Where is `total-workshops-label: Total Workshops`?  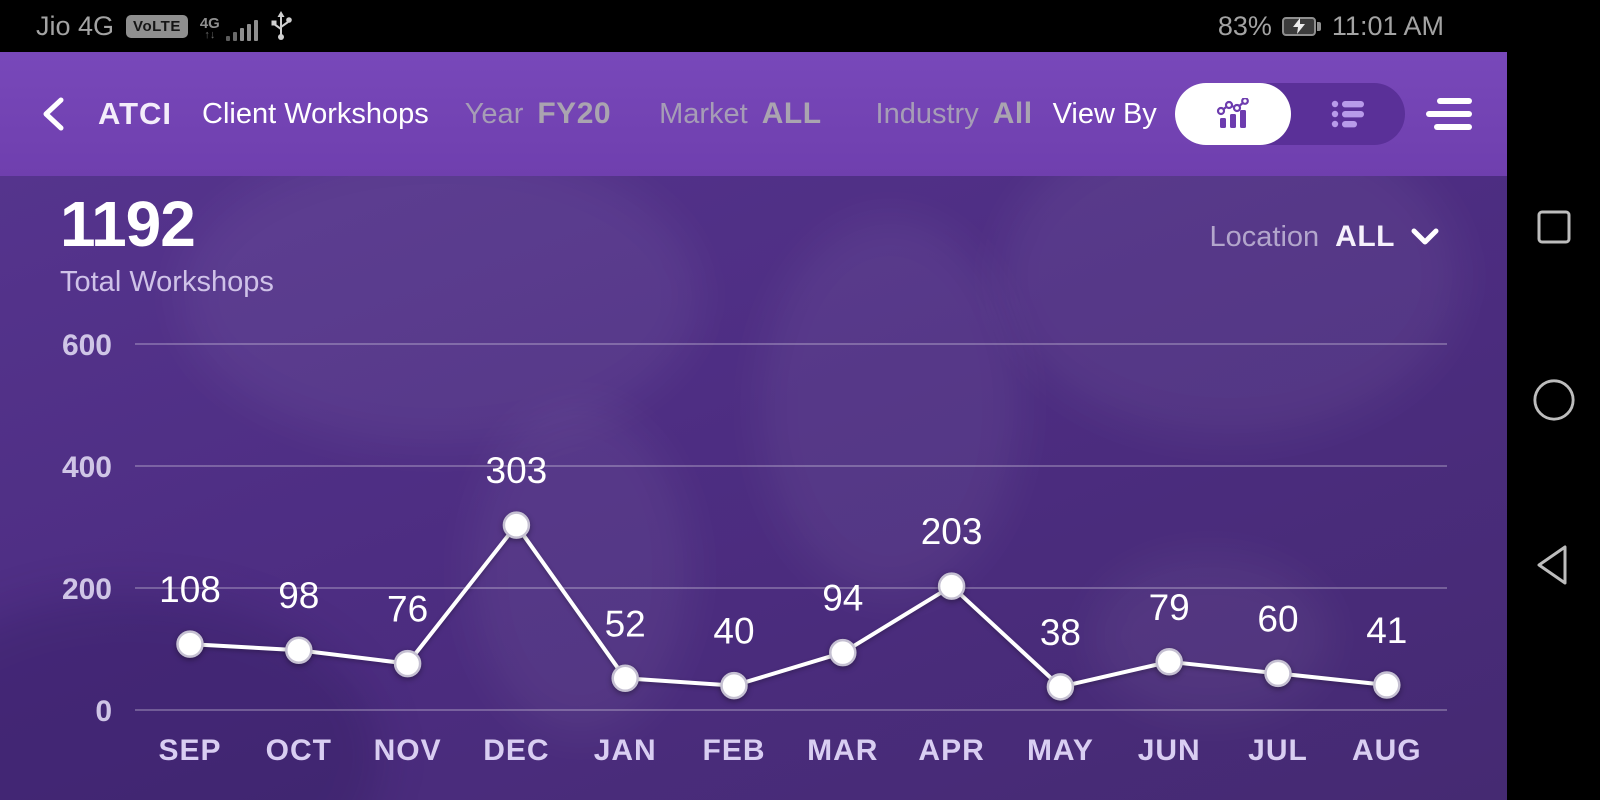
total-workshops-label: Total Workshops is located at coordinates (167, 282).